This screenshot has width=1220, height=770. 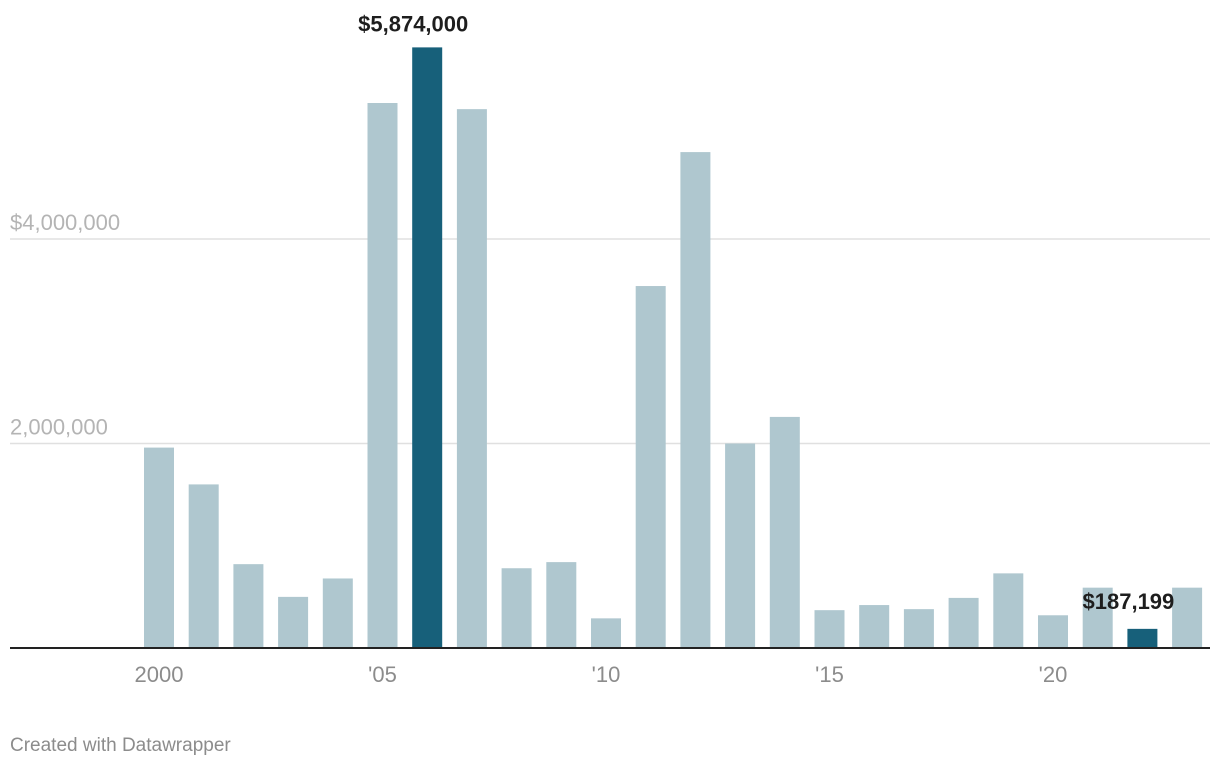 I want to click on bar-2008, so click(x=516, y=608).